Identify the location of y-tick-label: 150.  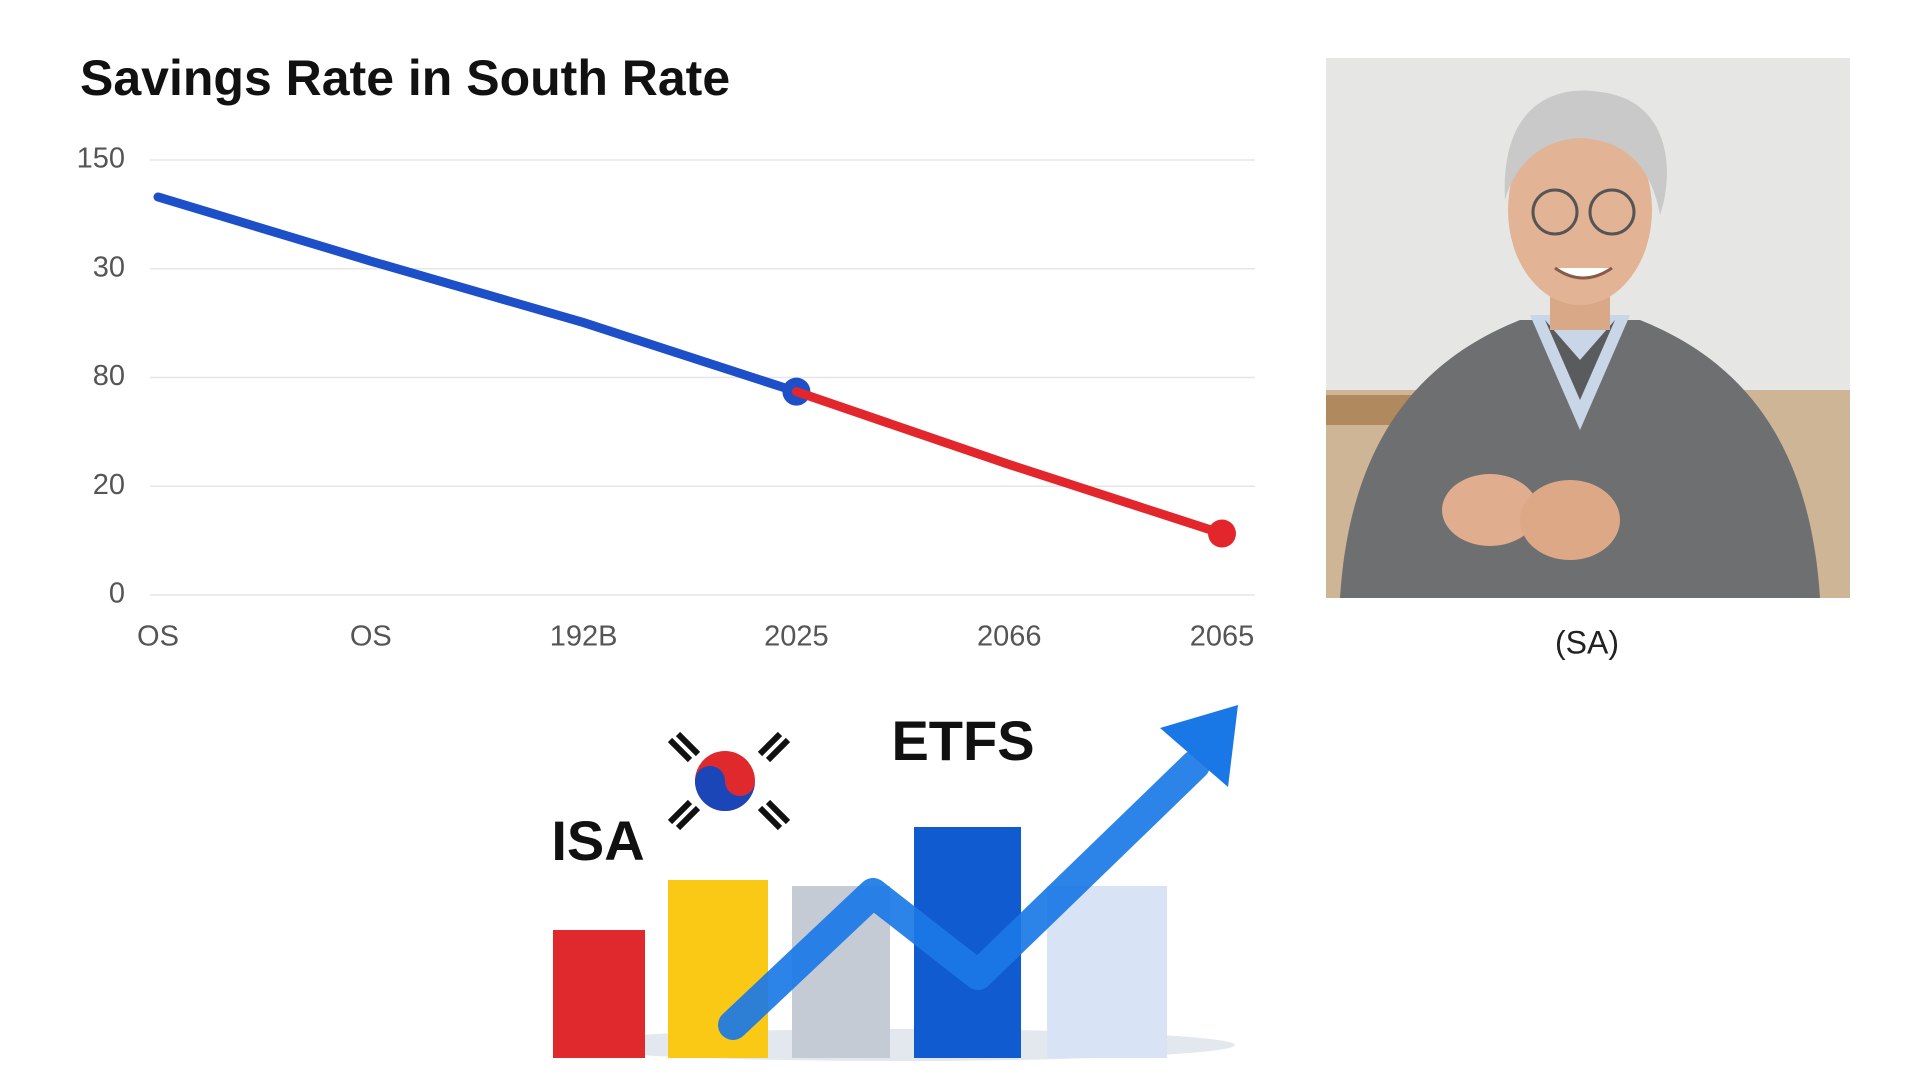
(101, 159).